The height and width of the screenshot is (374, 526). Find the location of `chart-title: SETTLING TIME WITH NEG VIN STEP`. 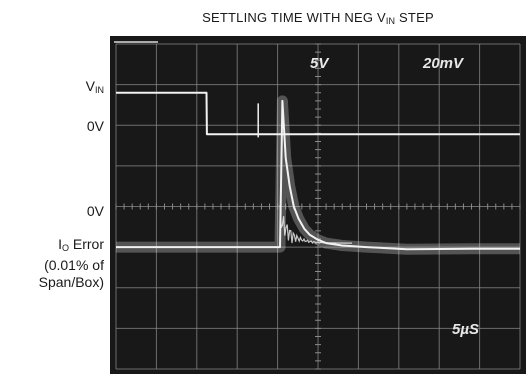

chart-title: SETTLING TIME WITH NEG VIN STEP is located at coordinates (318, 18).